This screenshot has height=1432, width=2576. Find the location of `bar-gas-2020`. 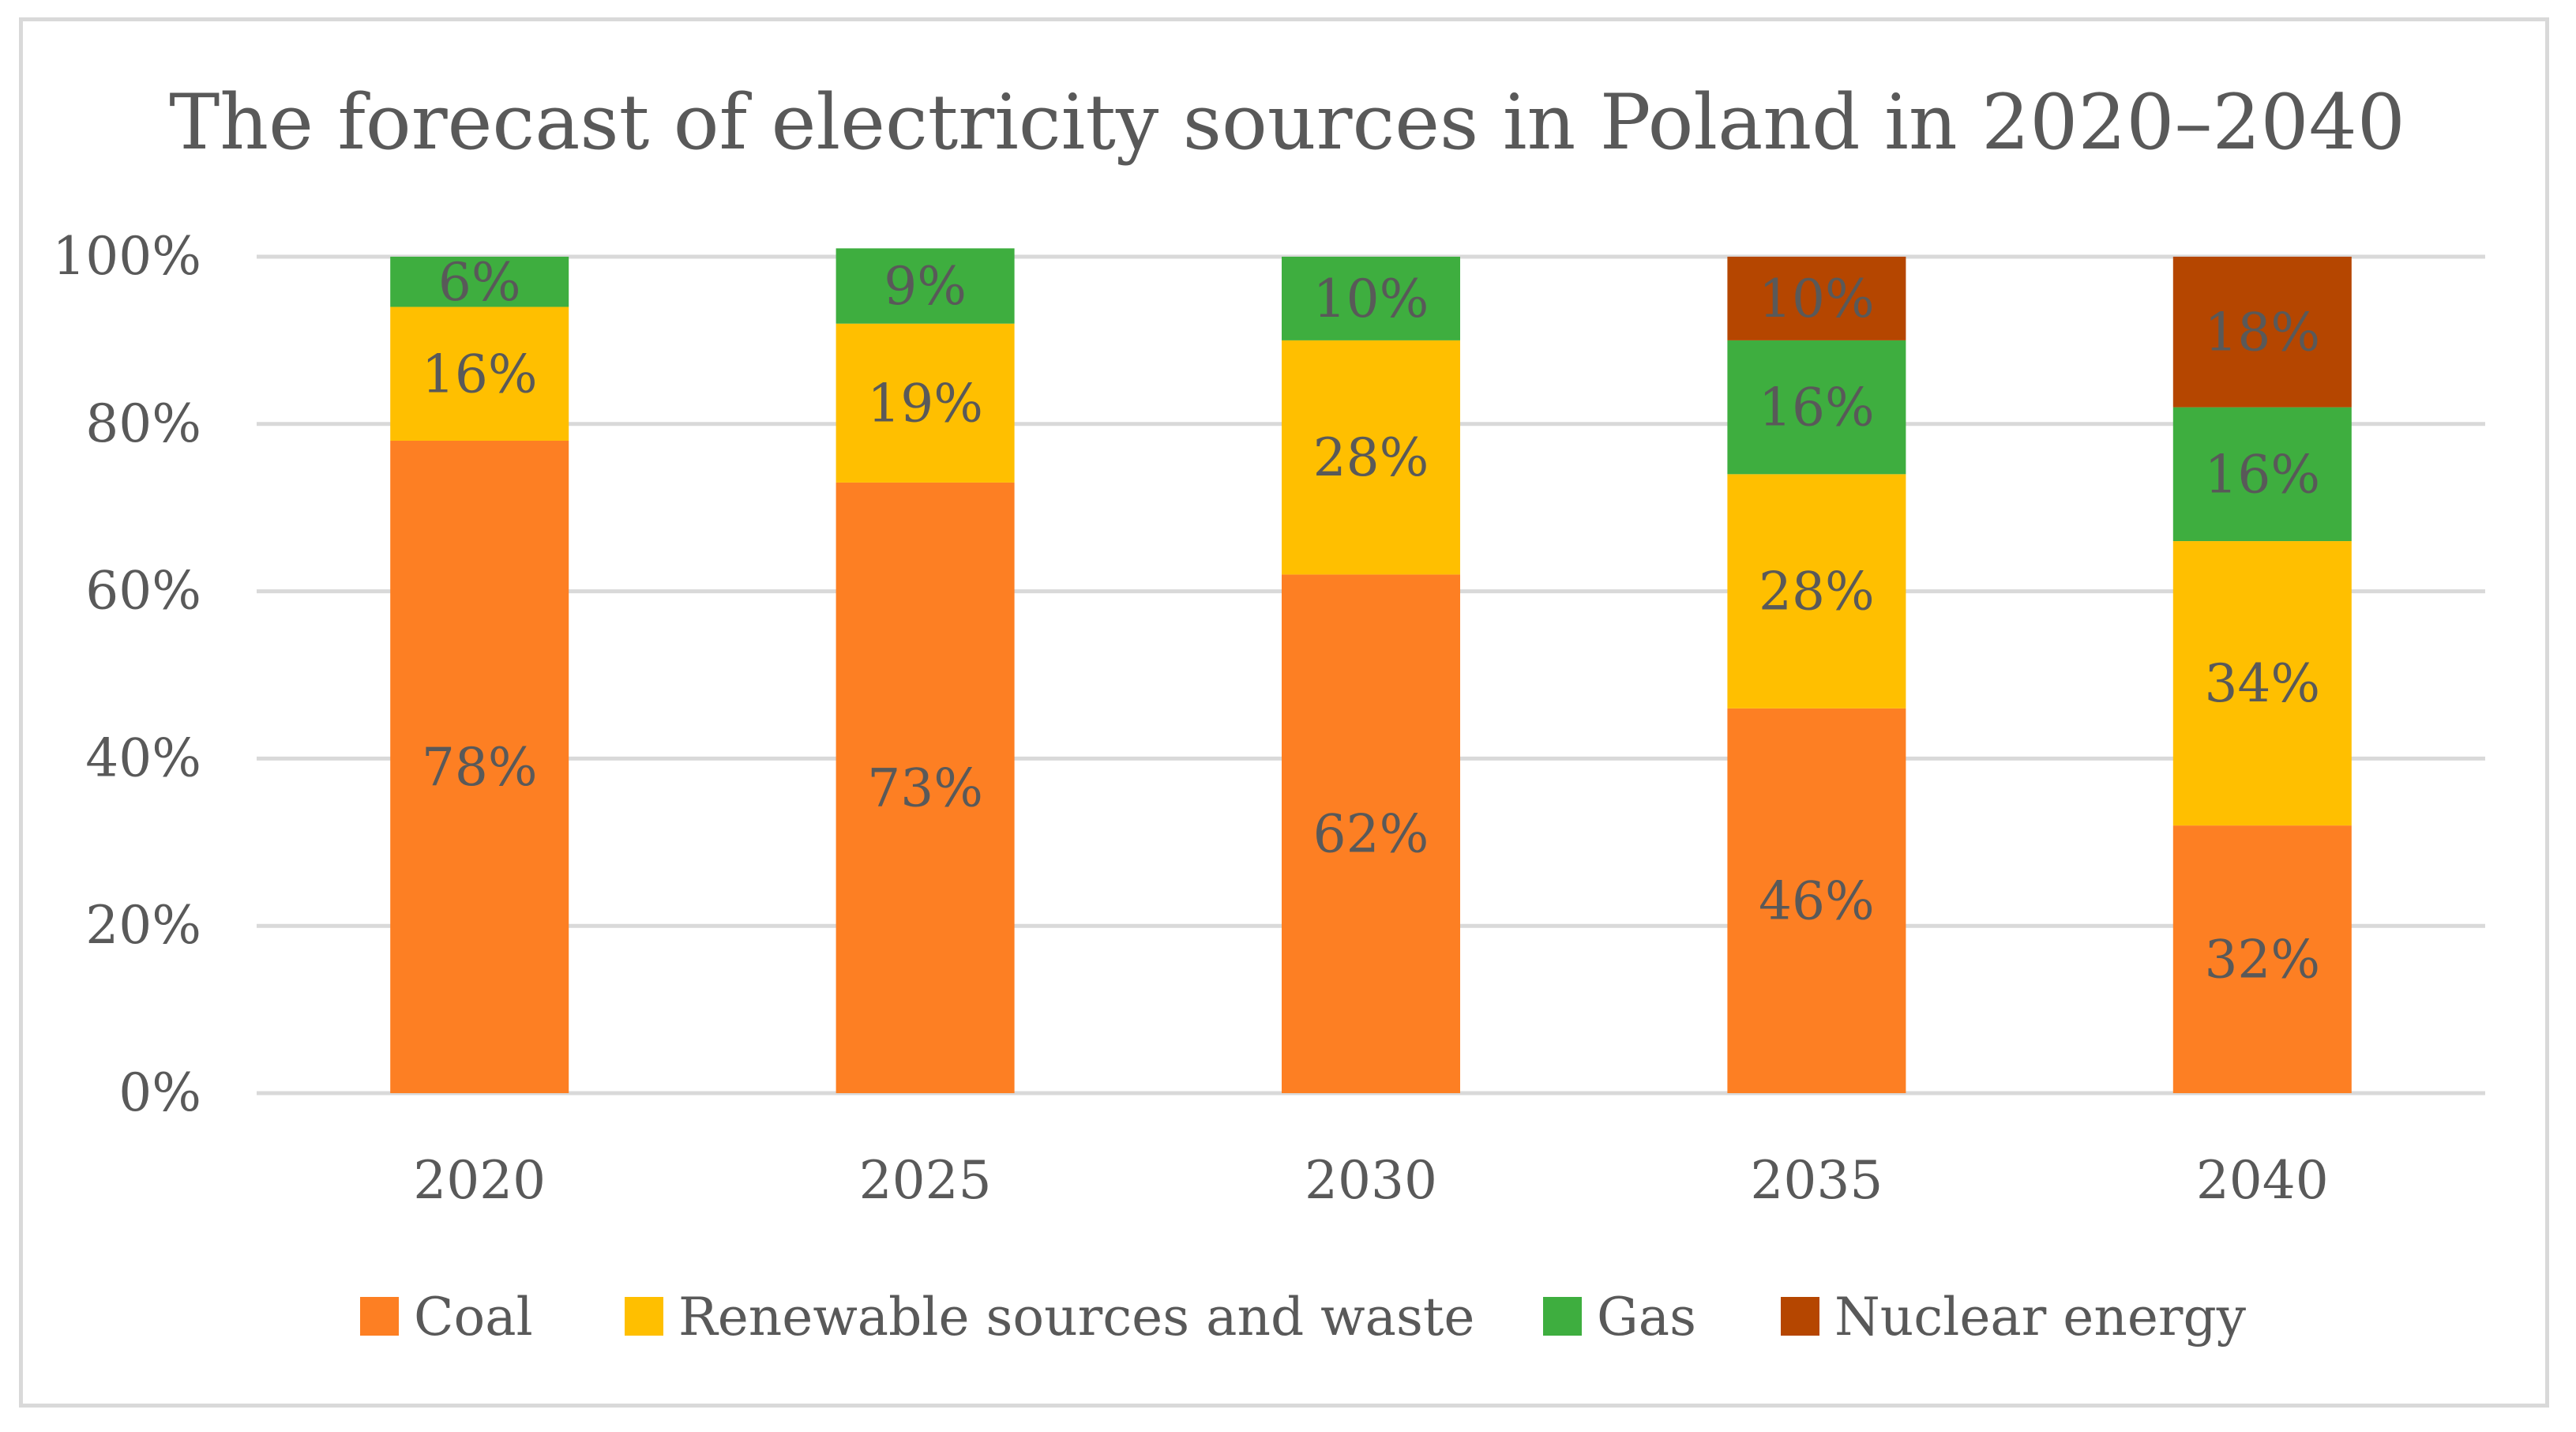

bar-gas-2020 is located at coordinates (479, 282).